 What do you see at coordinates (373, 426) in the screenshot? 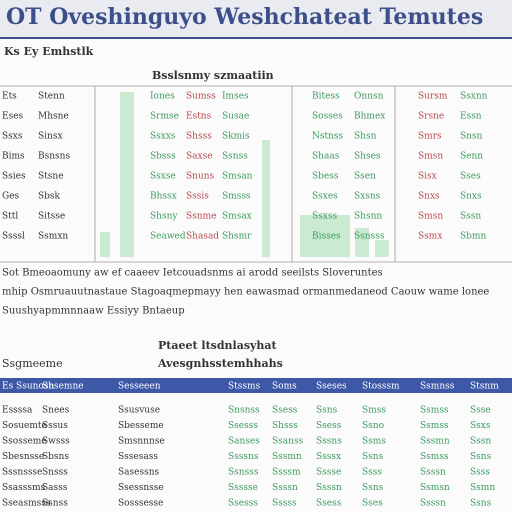
I see `table-cell: Ssno` at bounding box center [373, 426].